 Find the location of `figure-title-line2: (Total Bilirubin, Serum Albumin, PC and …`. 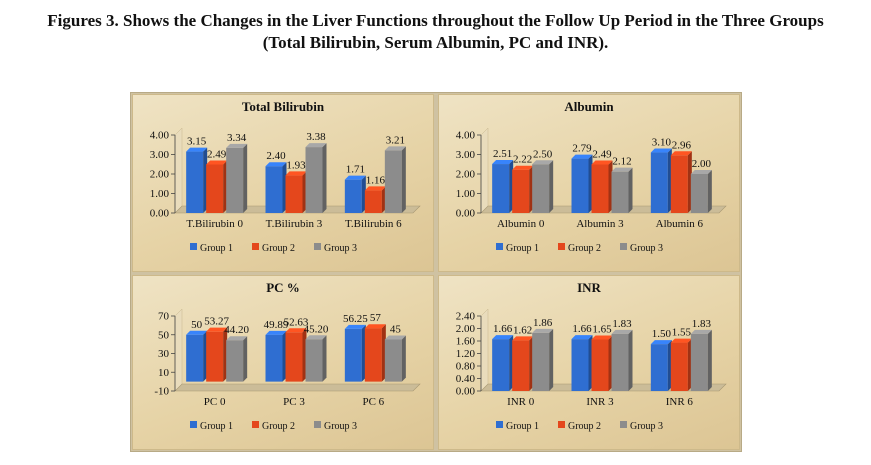

figure-title-line2: (Total Bilirubin, Serum Albumin, PC and … is located at coordinates (435, 42).